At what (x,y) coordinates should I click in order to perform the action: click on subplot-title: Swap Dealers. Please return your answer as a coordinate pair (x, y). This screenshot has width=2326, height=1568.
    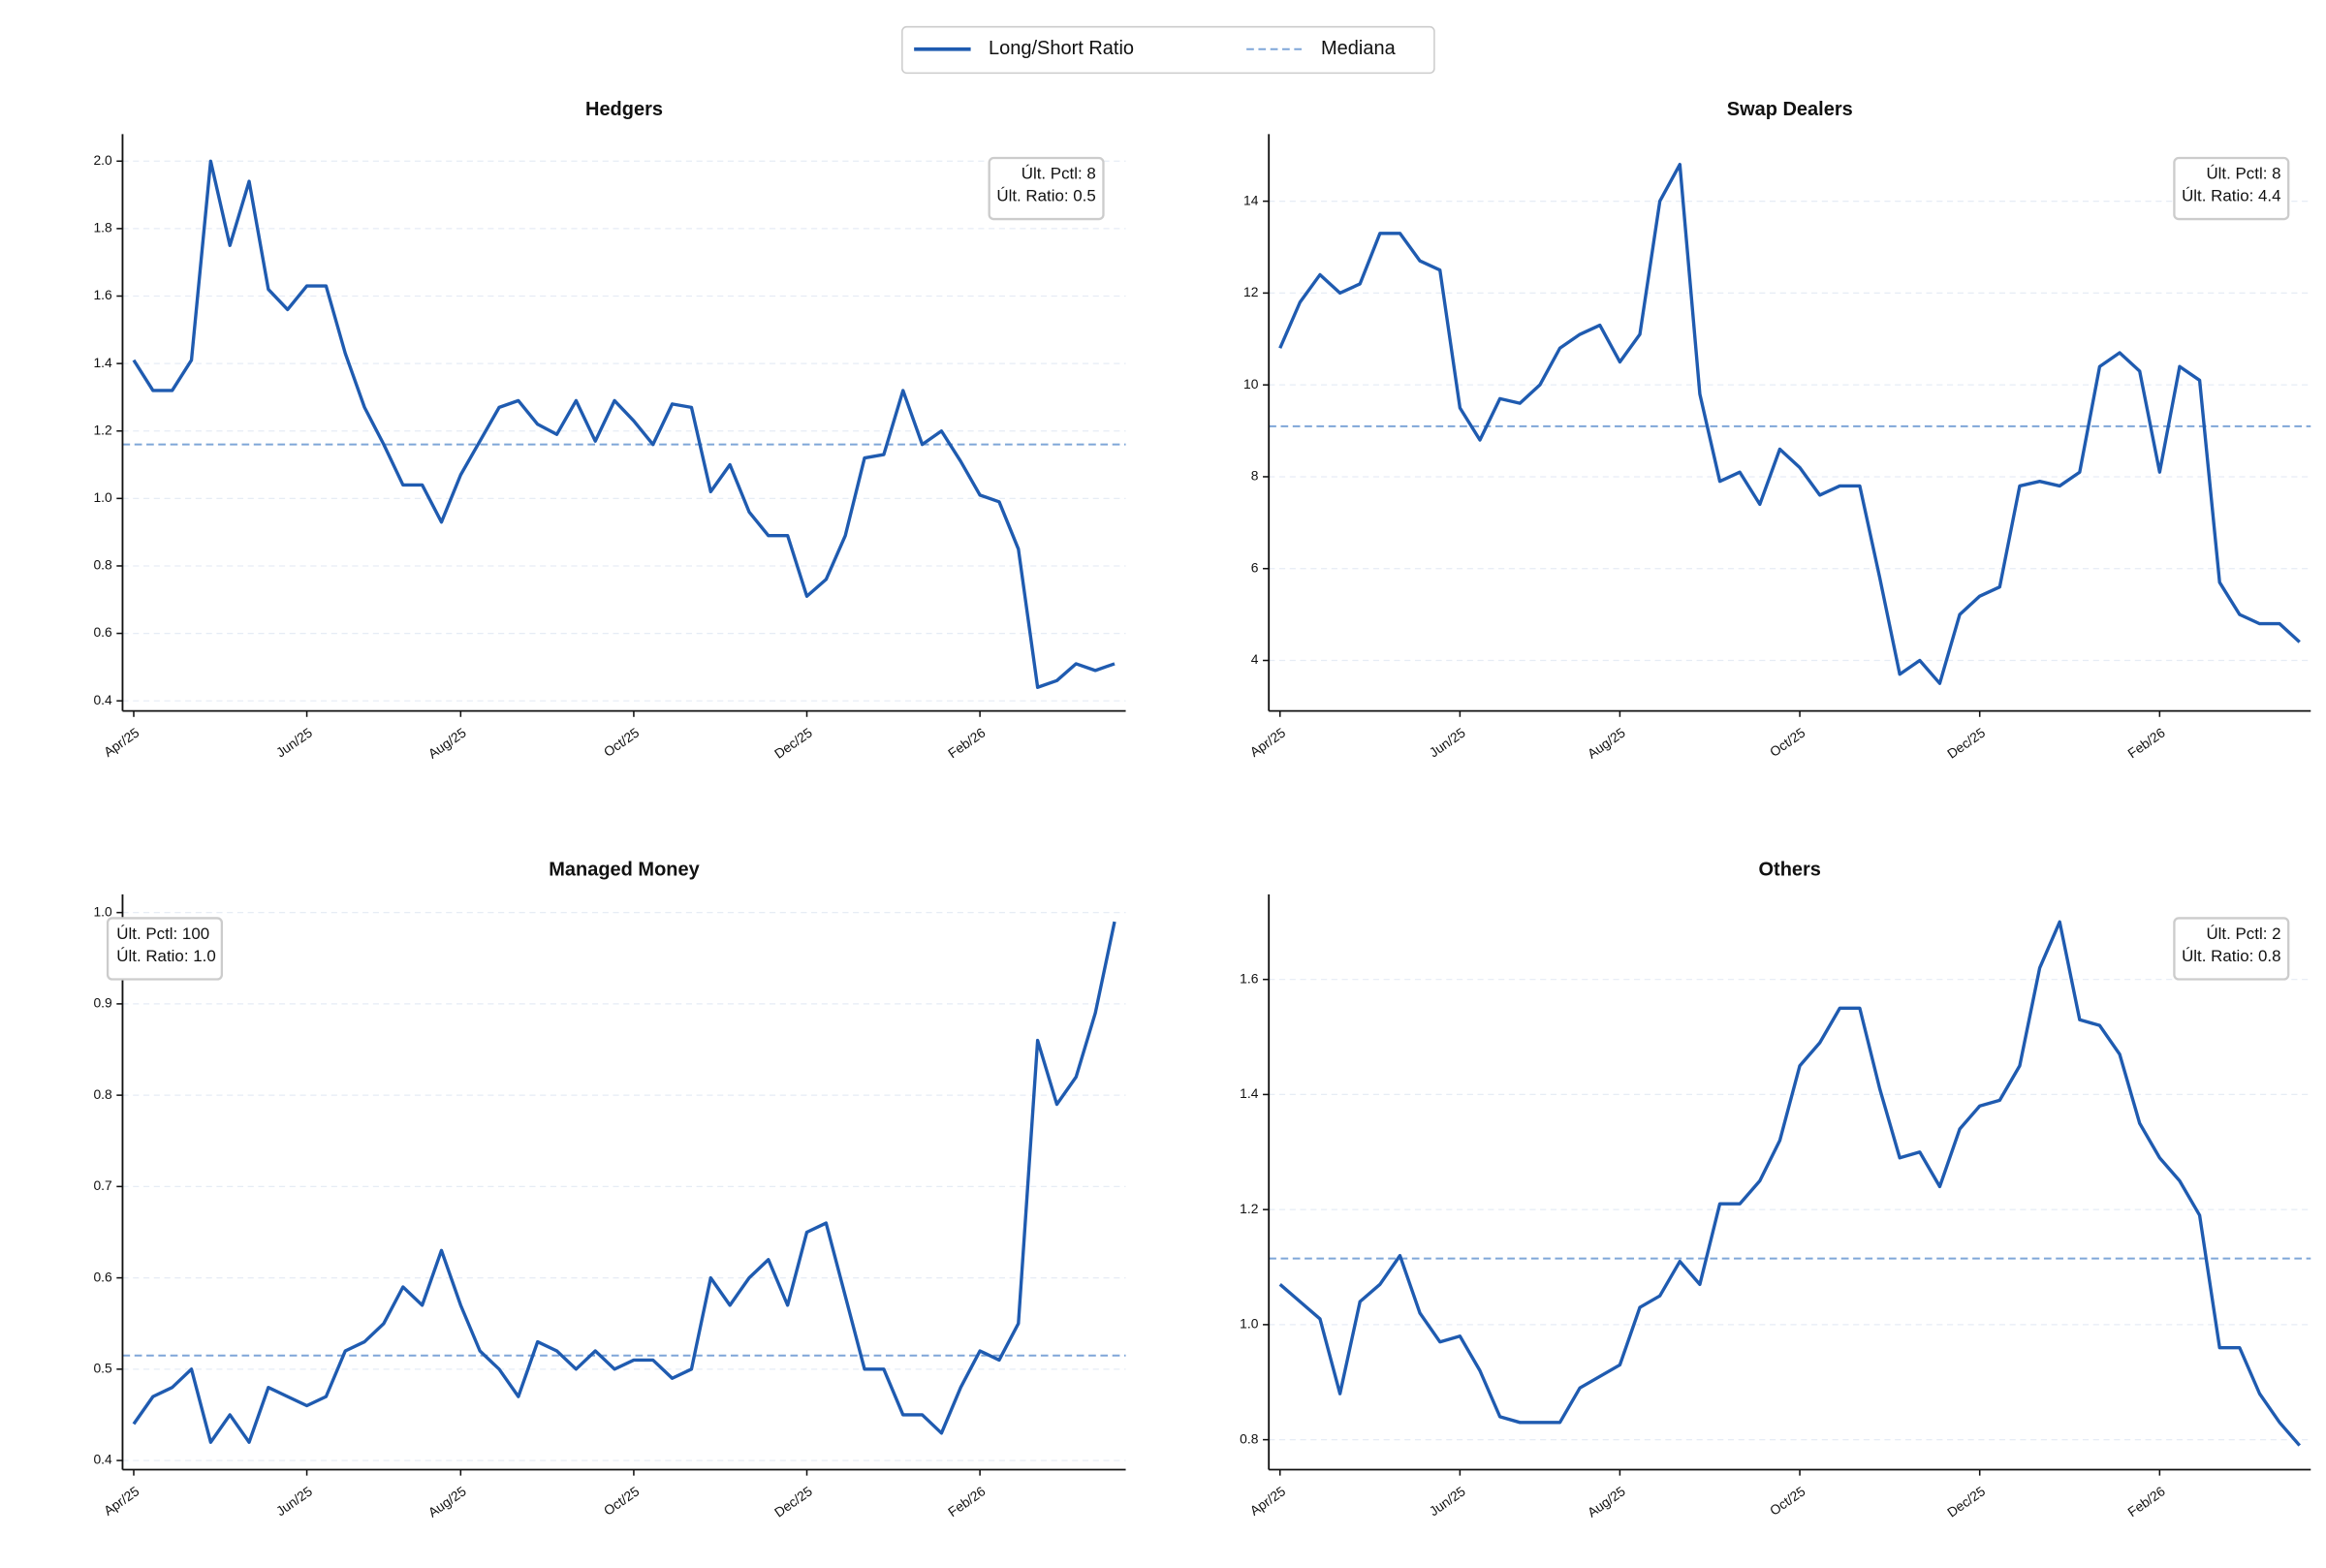
    Looking at the image, I should click on (1790, 110).